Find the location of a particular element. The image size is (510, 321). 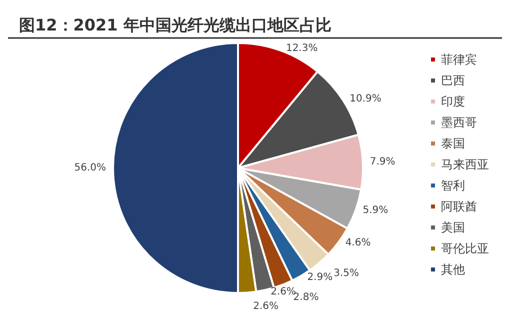

legend-label: 巴西 is located at coordinates (453, 81).